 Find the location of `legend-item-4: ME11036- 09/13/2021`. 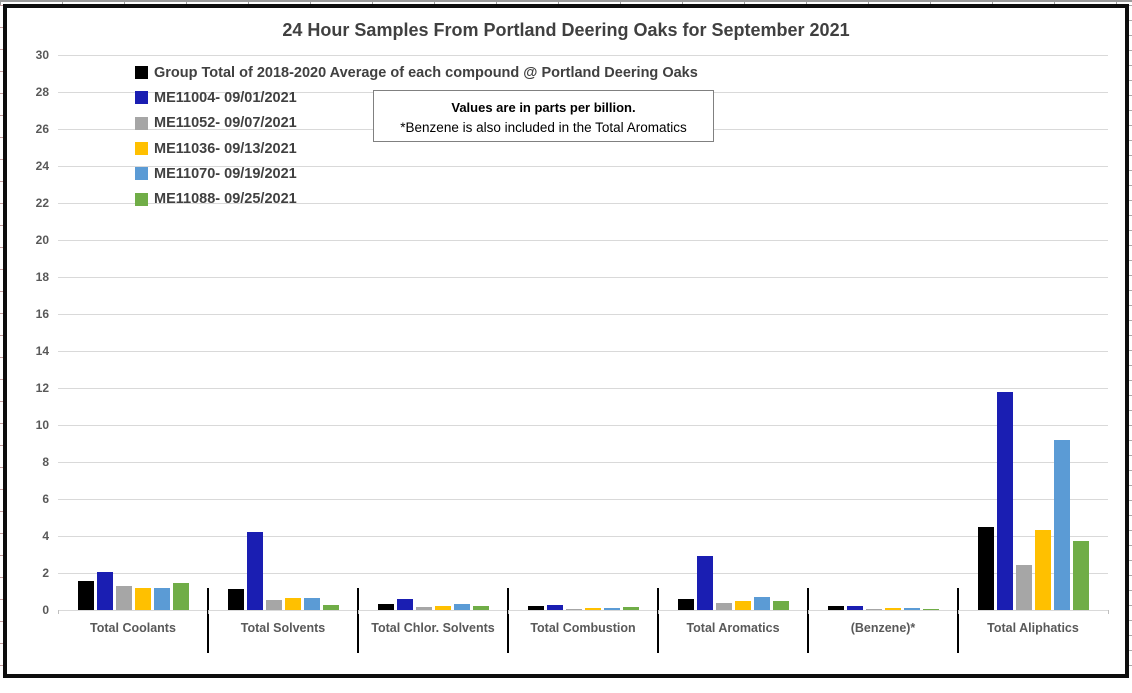

legend-item-4: ME11036- 09/13/2021 is located at coordinates (416, 148).